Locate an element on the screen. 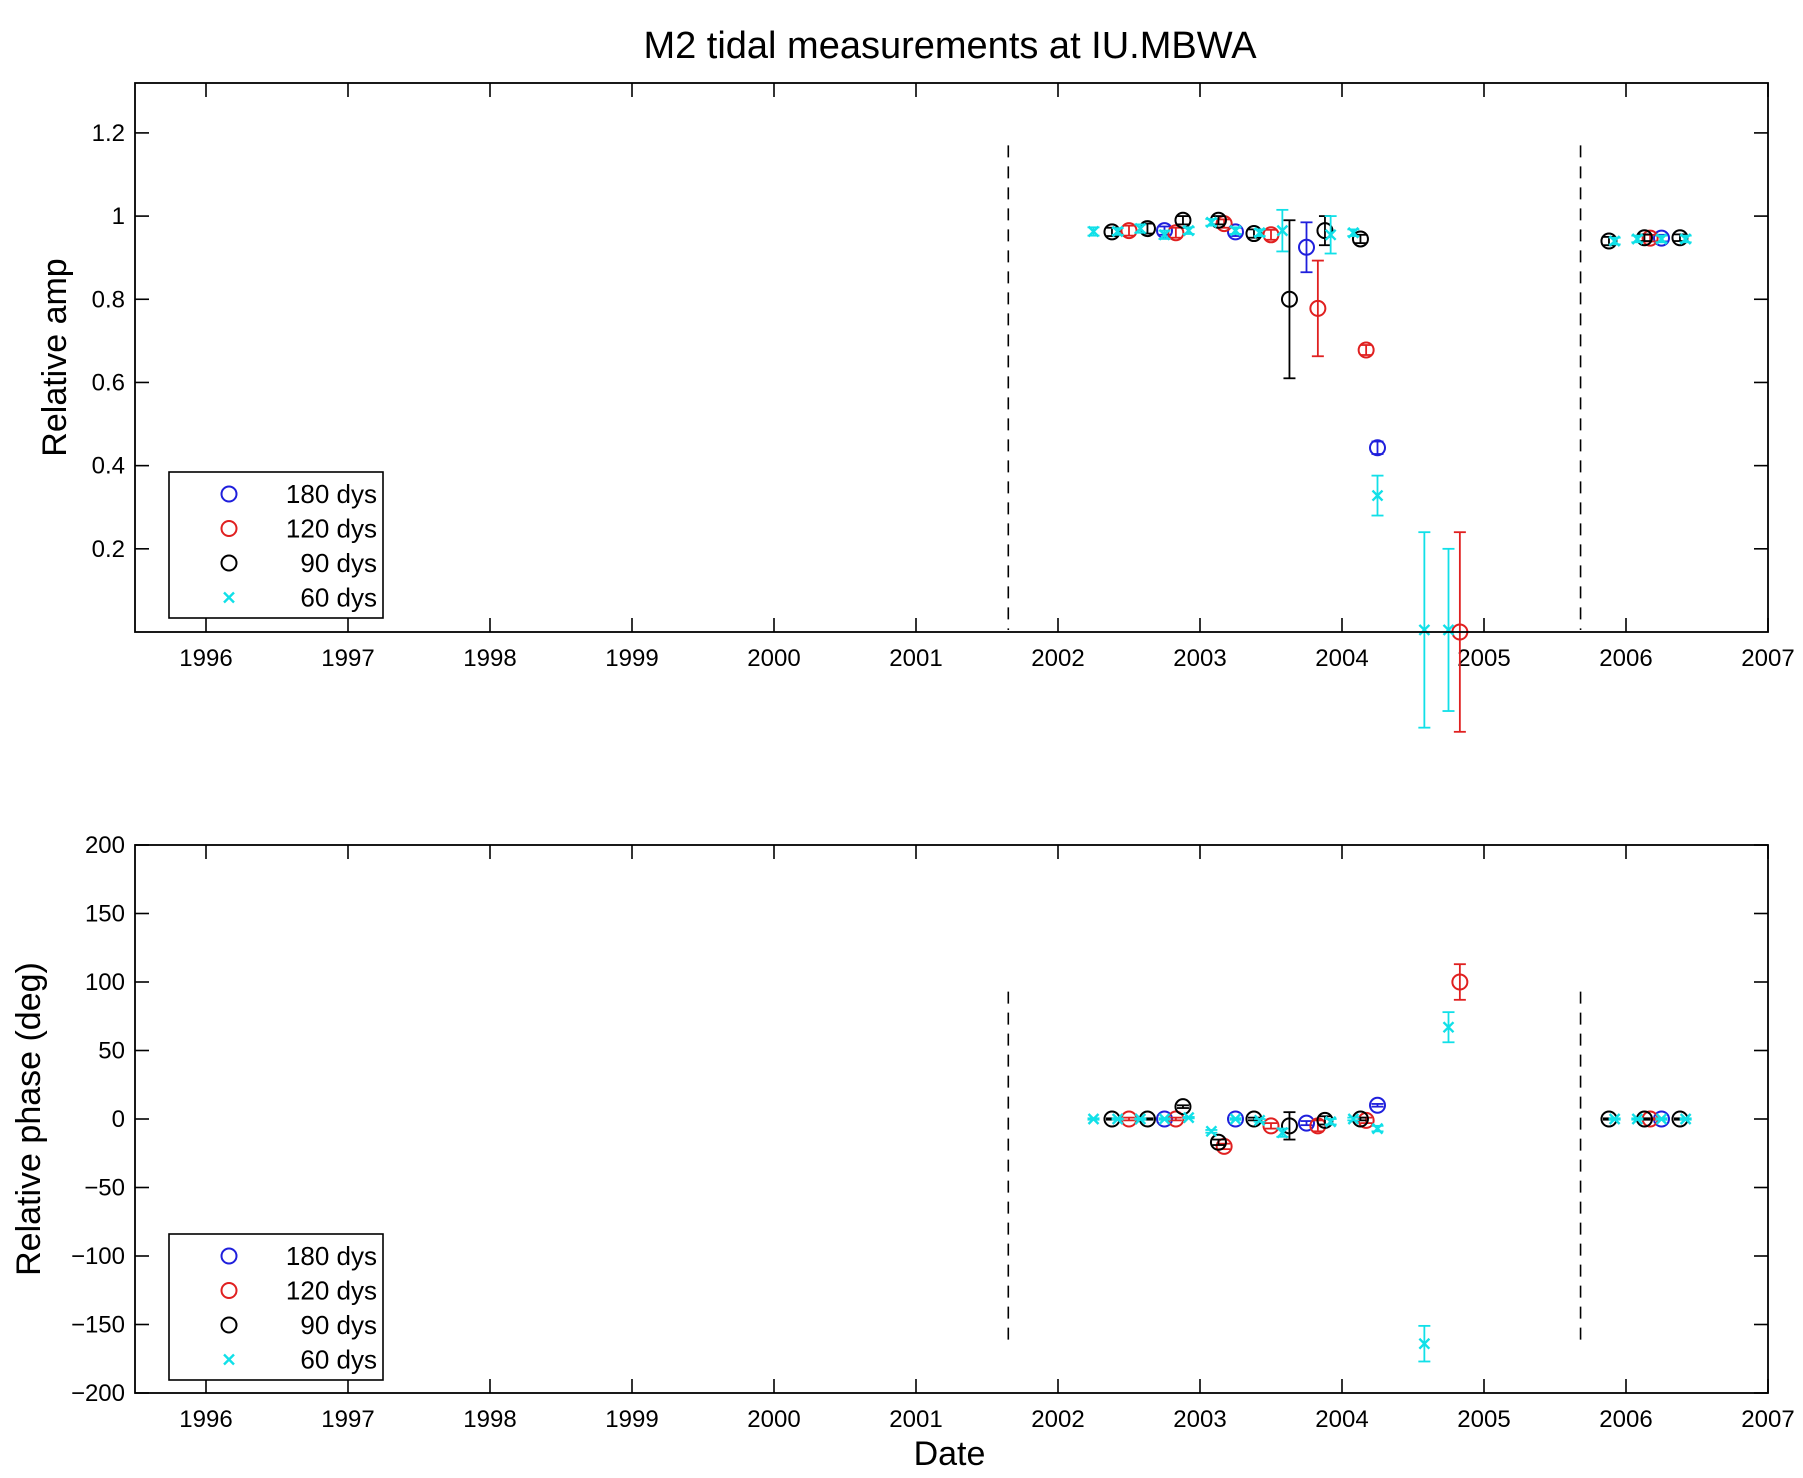  x-tick-label: 2007 is located at coordinates (1767, 1419).